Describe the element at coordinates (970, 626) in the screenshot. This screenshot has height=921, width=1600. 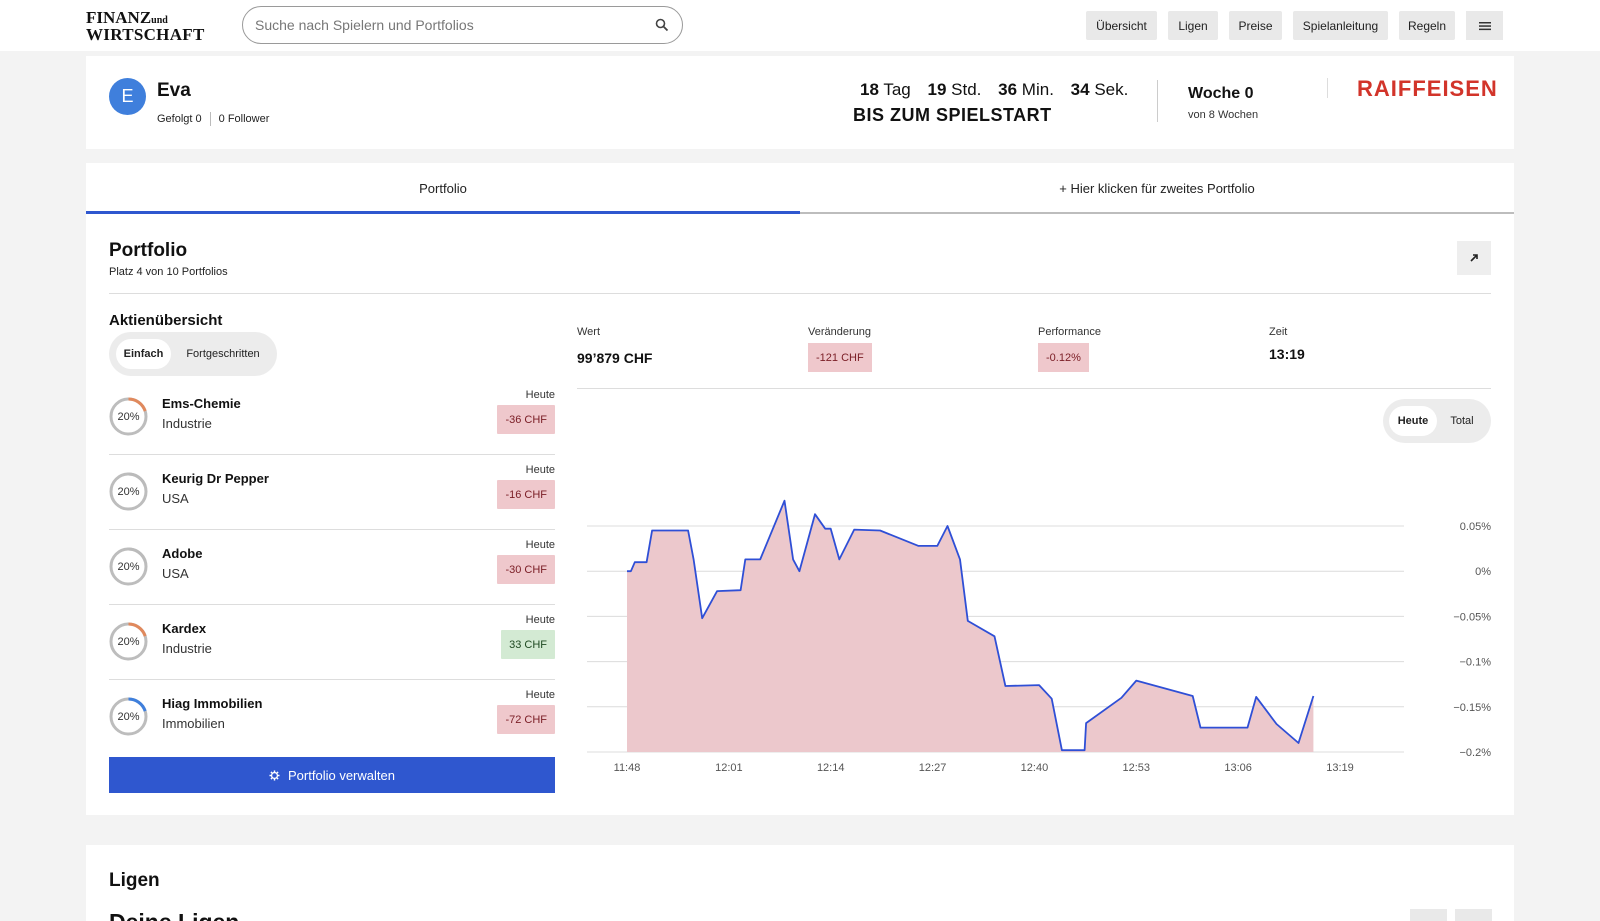
I see `chart-area` at that location.